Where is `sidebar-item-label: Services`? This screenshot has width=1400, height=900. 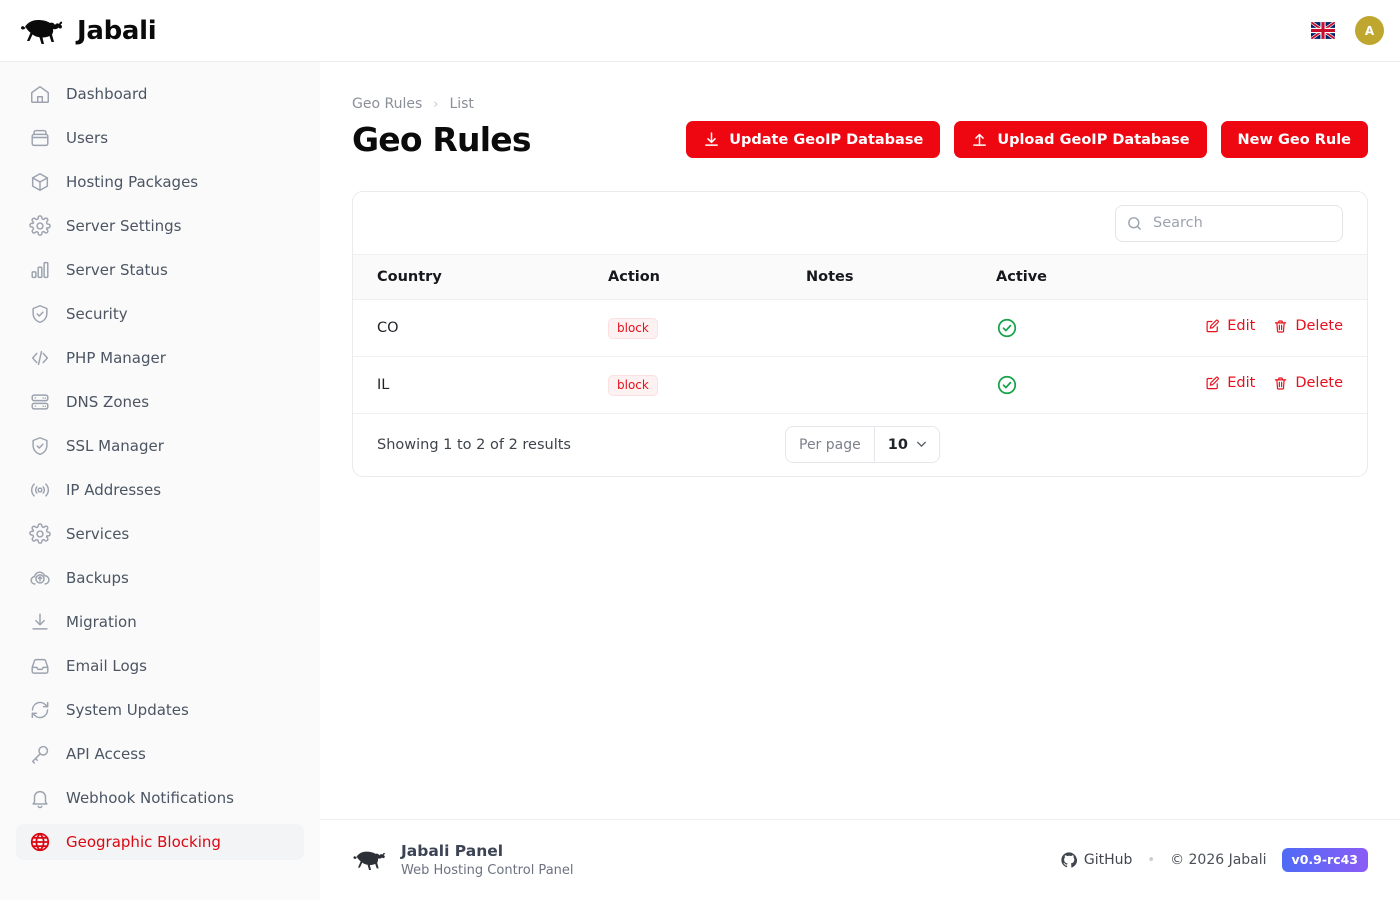
sidebar-item-label: Services is located at coordinates (98, 534).